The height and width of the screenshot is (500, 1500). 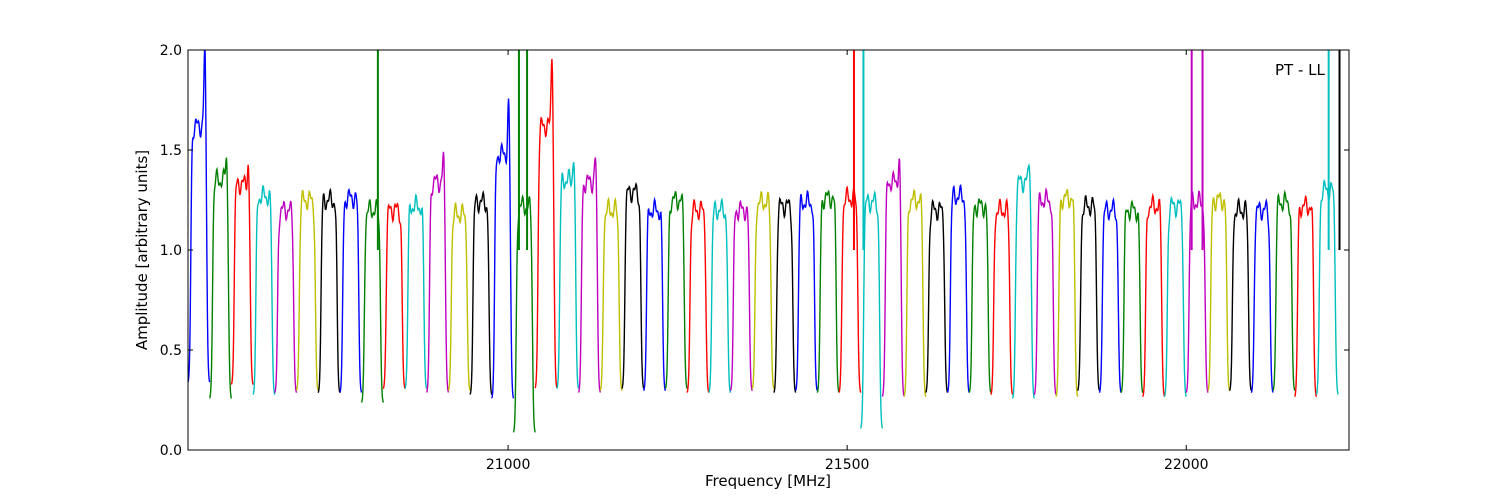 I want to click on x-tick-label: 22000, so click(x=1186, y=465).